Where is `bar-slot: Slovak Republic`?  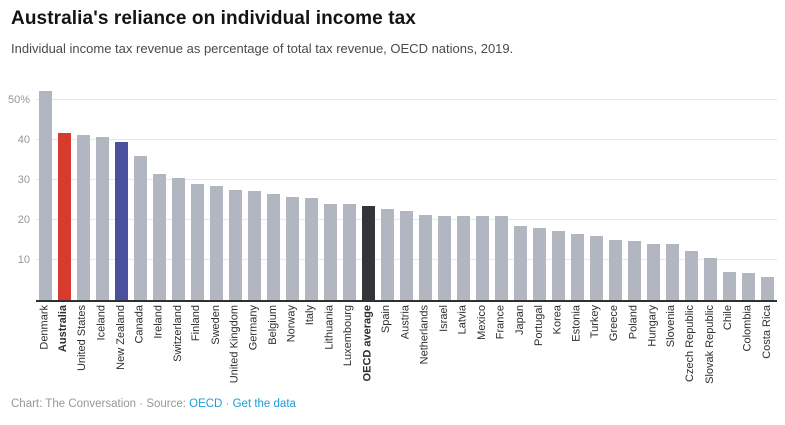
bar-slot: Slovak Republic is located at coordinates (710, 236).